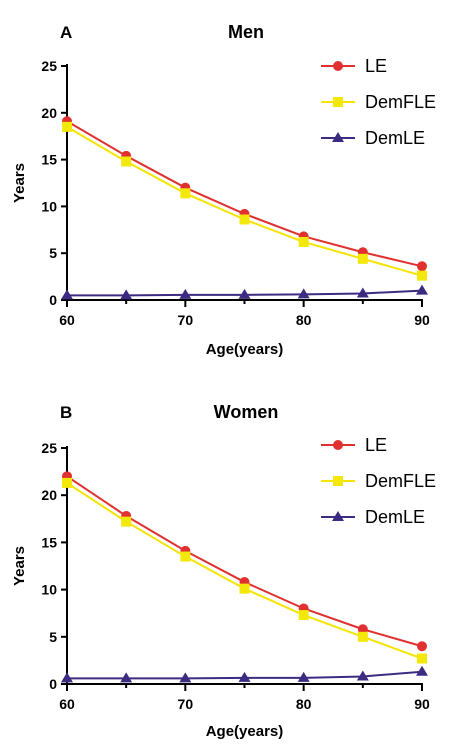 Image resolution: width=474 pixels, height=746 pixels. I want to click on chart-title: Men, so click(246, 32).